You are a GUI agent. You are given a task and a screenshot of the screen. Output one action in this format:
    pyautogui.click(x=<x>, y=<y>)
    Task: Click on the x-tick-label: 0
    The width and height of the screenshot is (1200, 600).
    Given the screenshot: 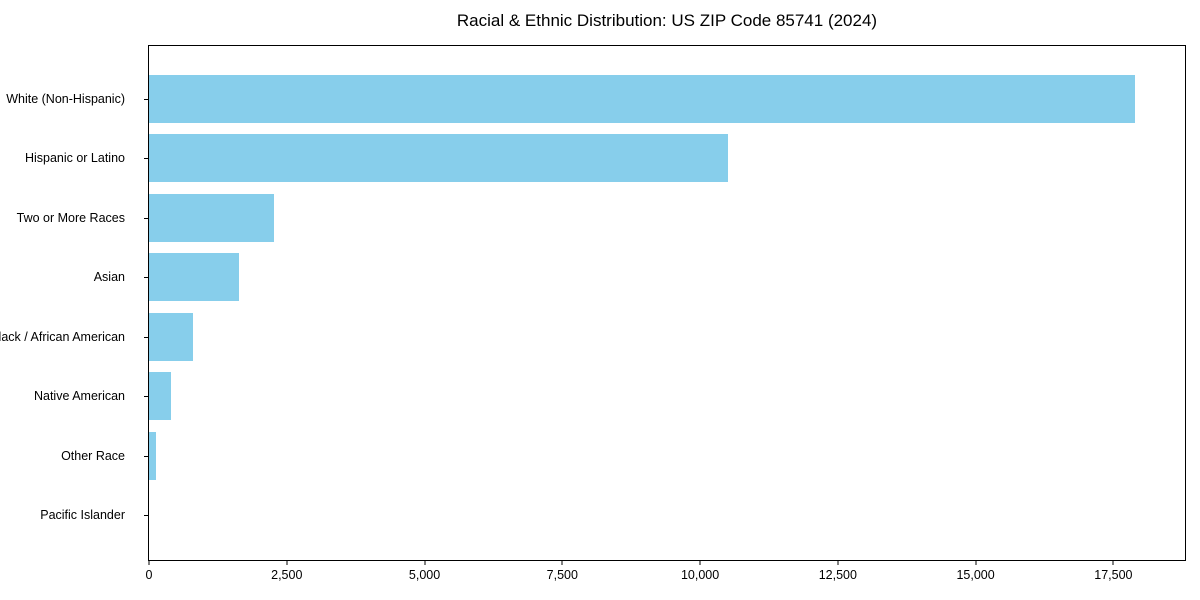 What is the action you would take?
    pyautogui.click(x=149, y=575)
    